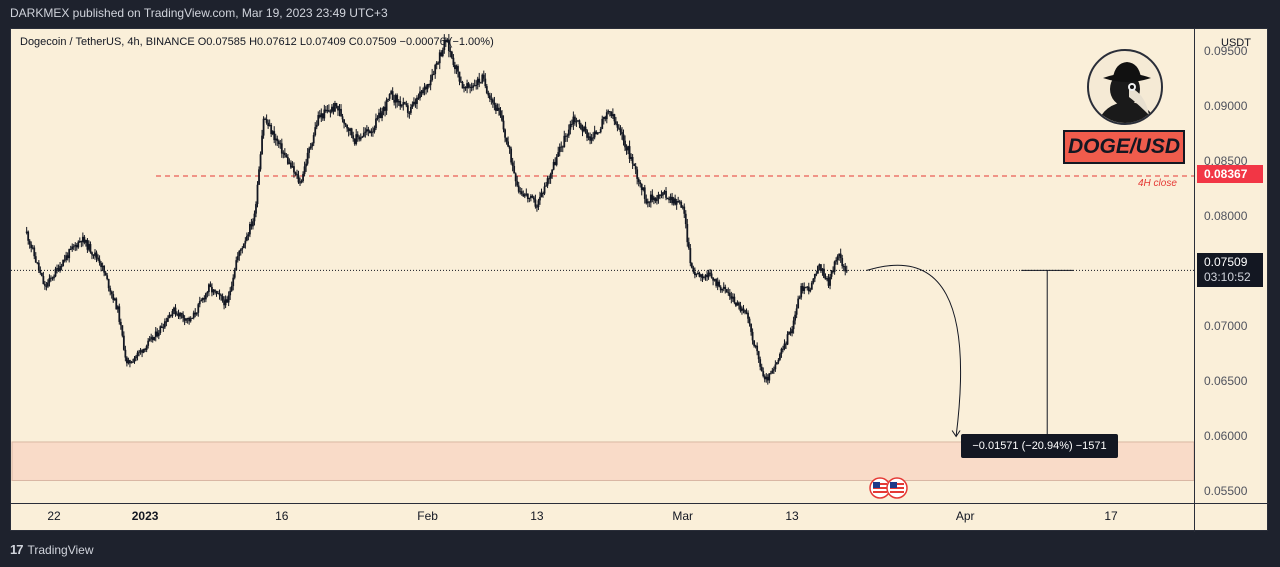 This screenshot has width=1280, height=567. Describe the element at coordinates (1226, 51) in the screenshot. I see `price-tick-label: 0.09500` at that location.